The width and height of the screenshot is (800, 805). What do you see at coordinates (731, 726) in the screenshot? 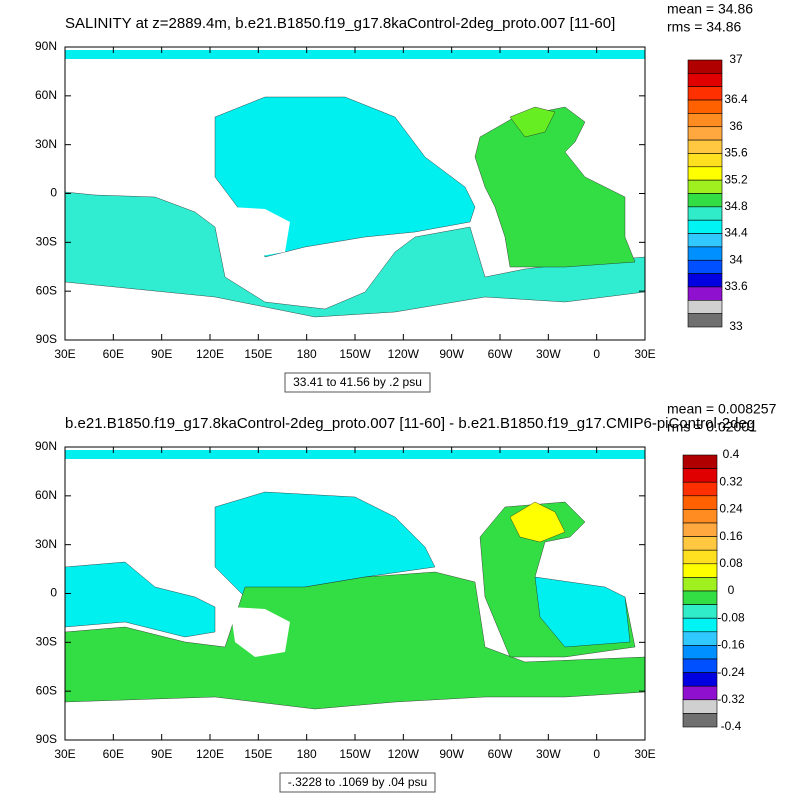
I see `colorbar-label: -0.4` at bounding box center [731, 726].